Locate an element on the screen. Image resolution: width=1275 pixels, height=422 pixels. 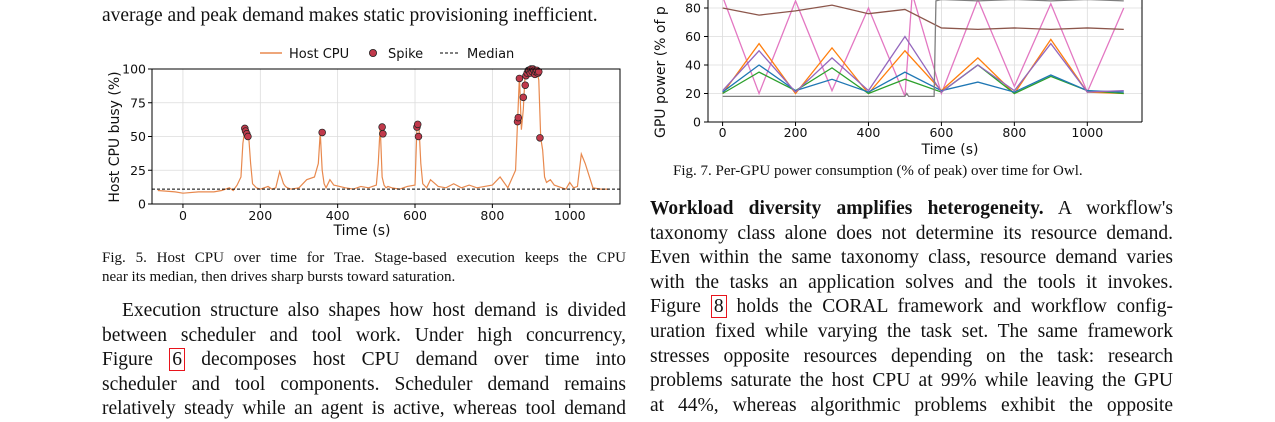
fig7-plot-area: 0 200 400 600 800 1000 0 20 40 60 80 is located at coordinates (914, 70).